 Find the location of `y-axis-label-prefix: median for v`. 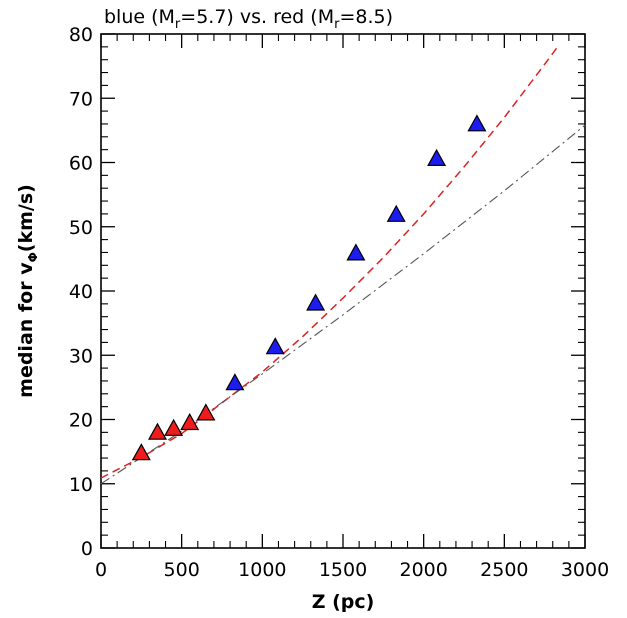

y-axis-label-prefix: median for v is located at coordinates (26, 330).